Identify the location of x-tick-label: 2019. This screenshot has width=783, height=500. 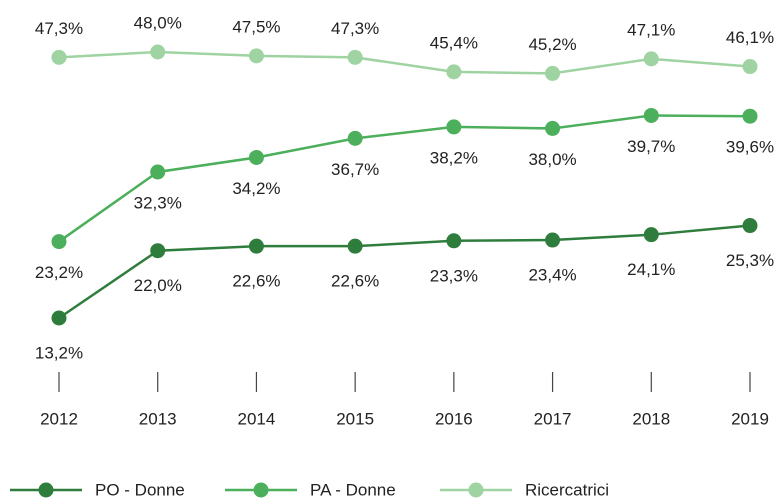
(750, 418).